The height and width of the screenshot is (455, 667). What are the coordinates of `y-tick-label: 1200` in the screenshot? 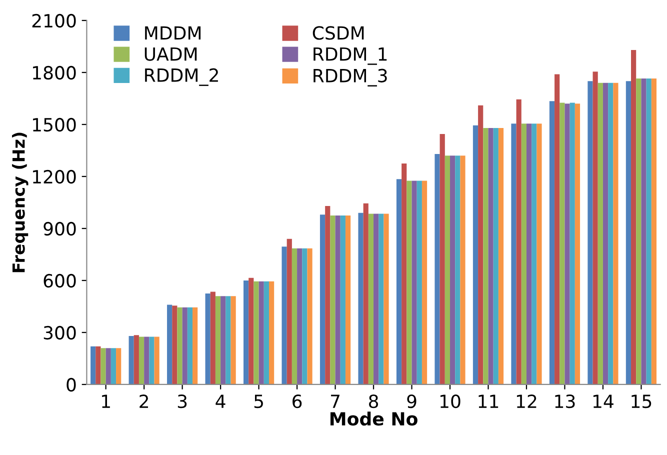 It's located at (54, 177).